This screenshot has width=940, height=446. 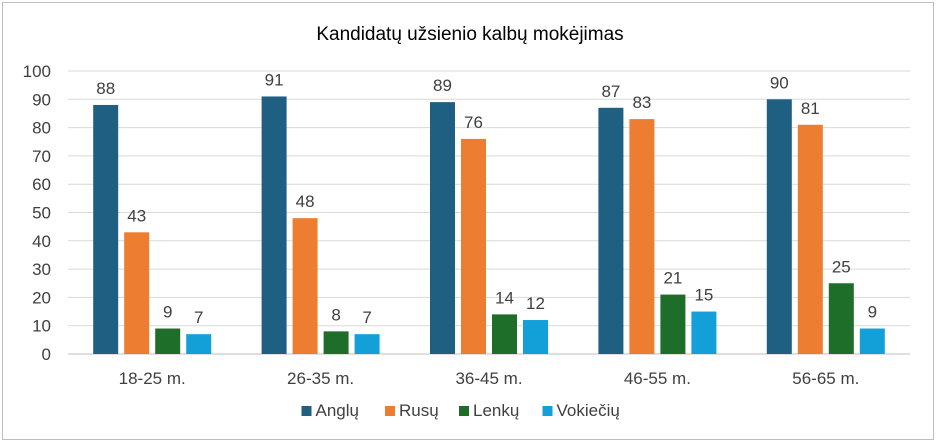 I want to click on legend-item: Lenkų, so click(x=489, y=410).